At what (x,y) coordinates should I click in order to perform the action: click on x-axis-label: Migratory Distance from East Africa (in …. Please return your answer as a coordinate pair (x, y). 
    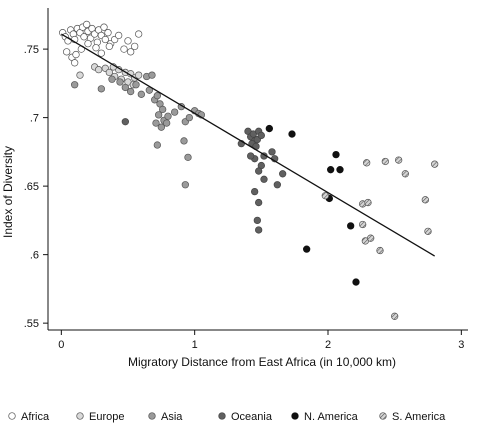
    Looking at the image, I should click on (262, 362).